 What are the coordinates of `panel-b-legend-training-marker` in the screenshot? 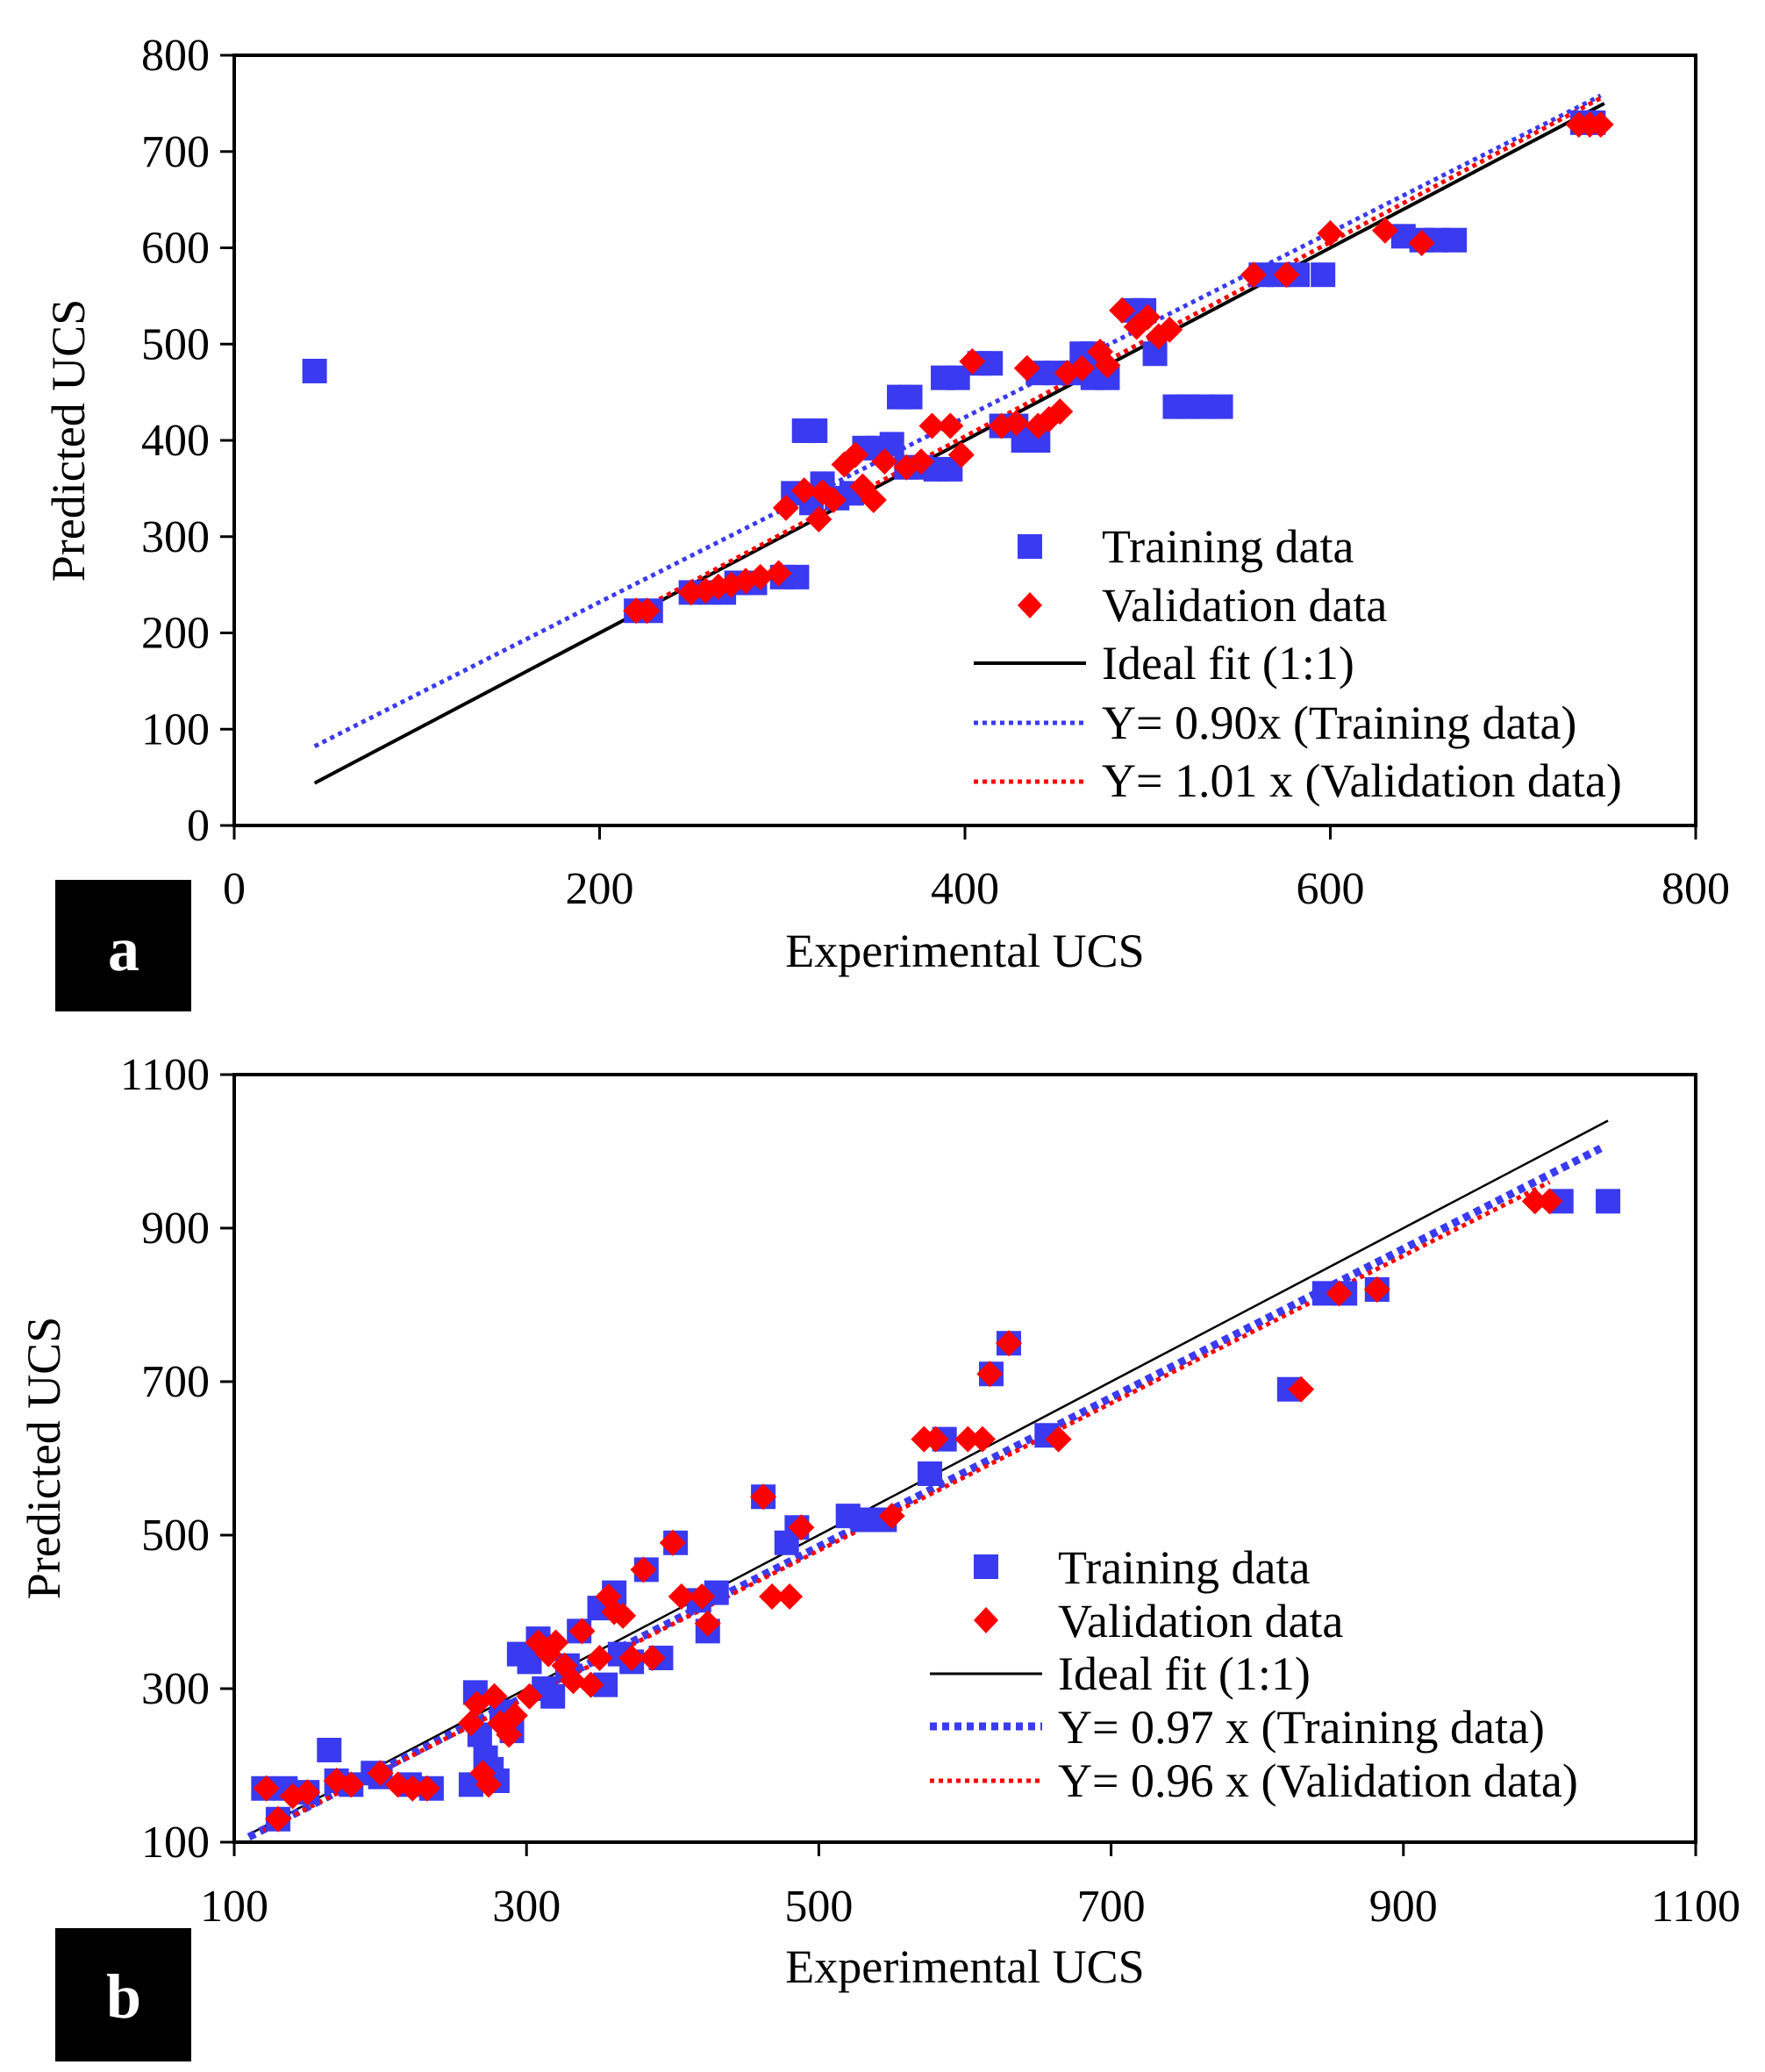 It's located at (986, 1567).